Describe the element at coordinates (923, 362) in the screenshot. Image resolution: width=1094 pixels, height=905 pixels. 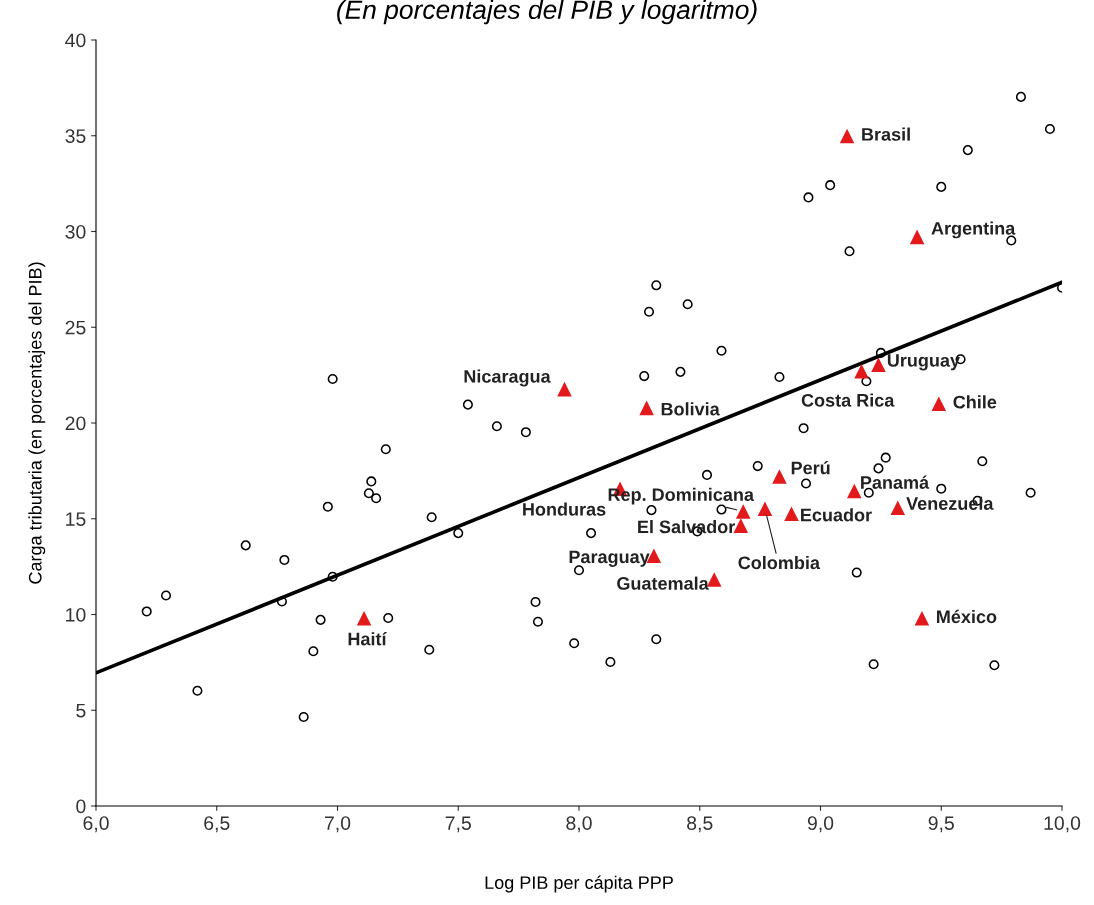
I see `annotation: Uruguay` at that location.